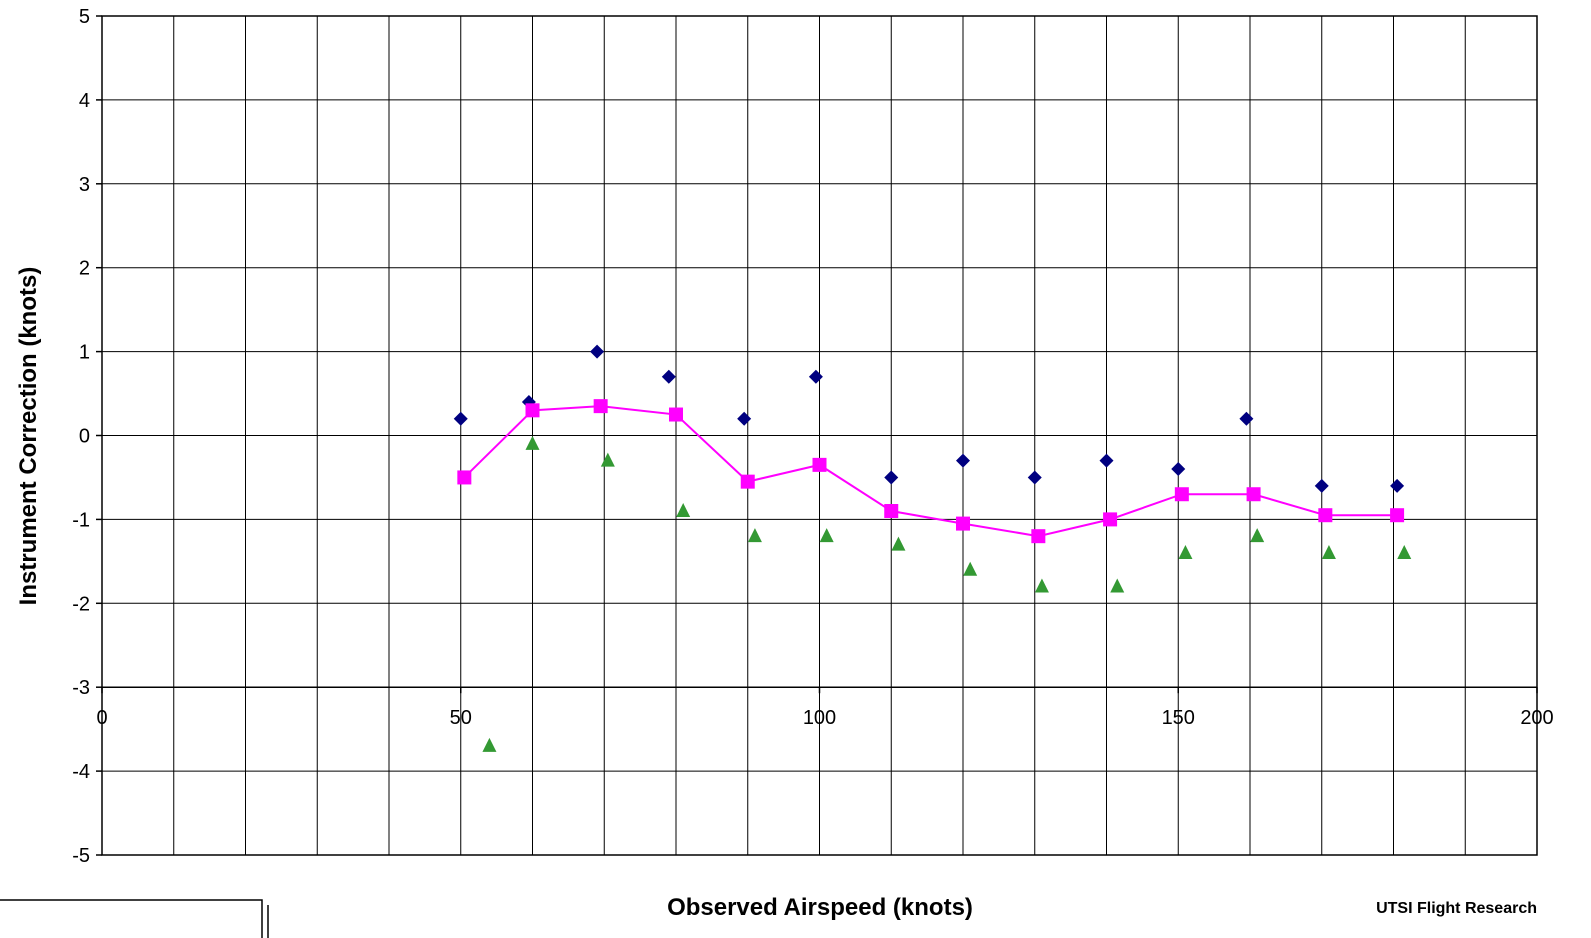  What do you see at coordinates (81, 856) in the screenshot?
I see `y-tick-label: -5` at bounding box center [81, 856].